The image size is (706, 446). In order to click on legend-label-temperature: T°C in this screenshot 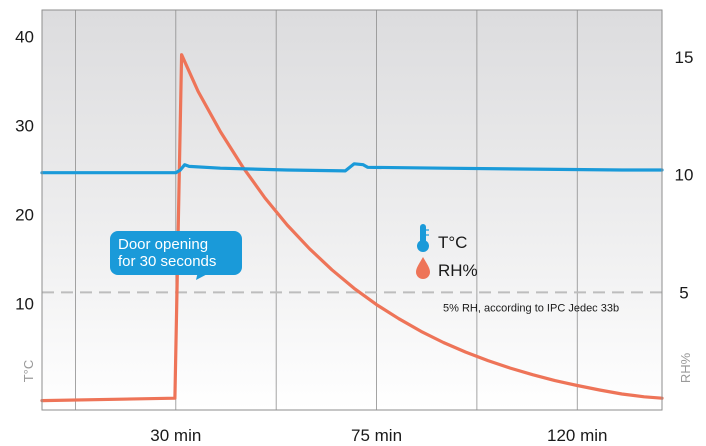, I will do `click(452, 242)`.